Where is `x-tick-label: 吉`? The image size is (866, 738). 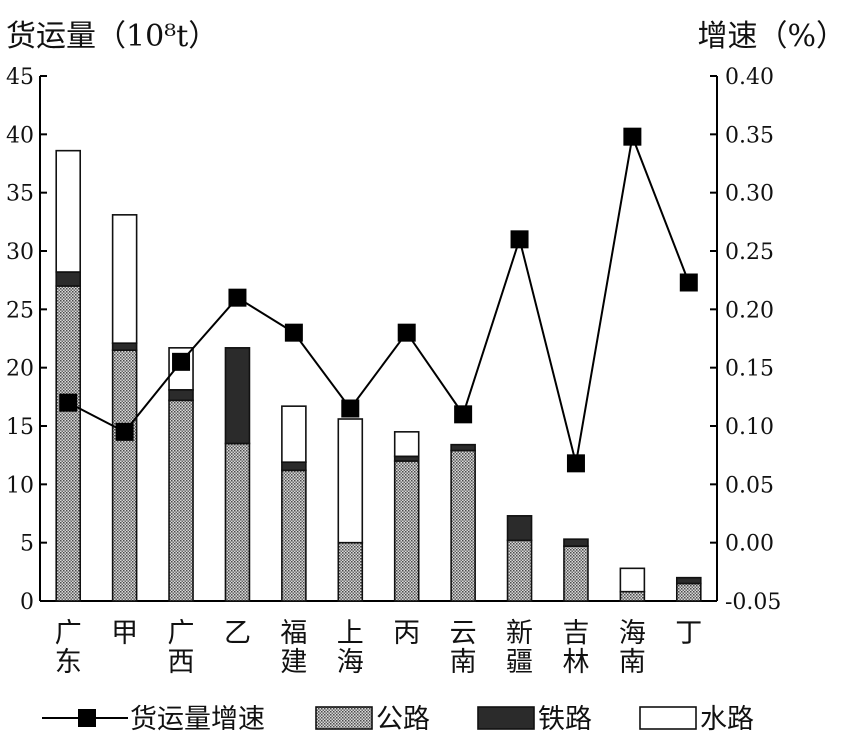 x-tick-label: 吉 is located at coordinates (575, 633).